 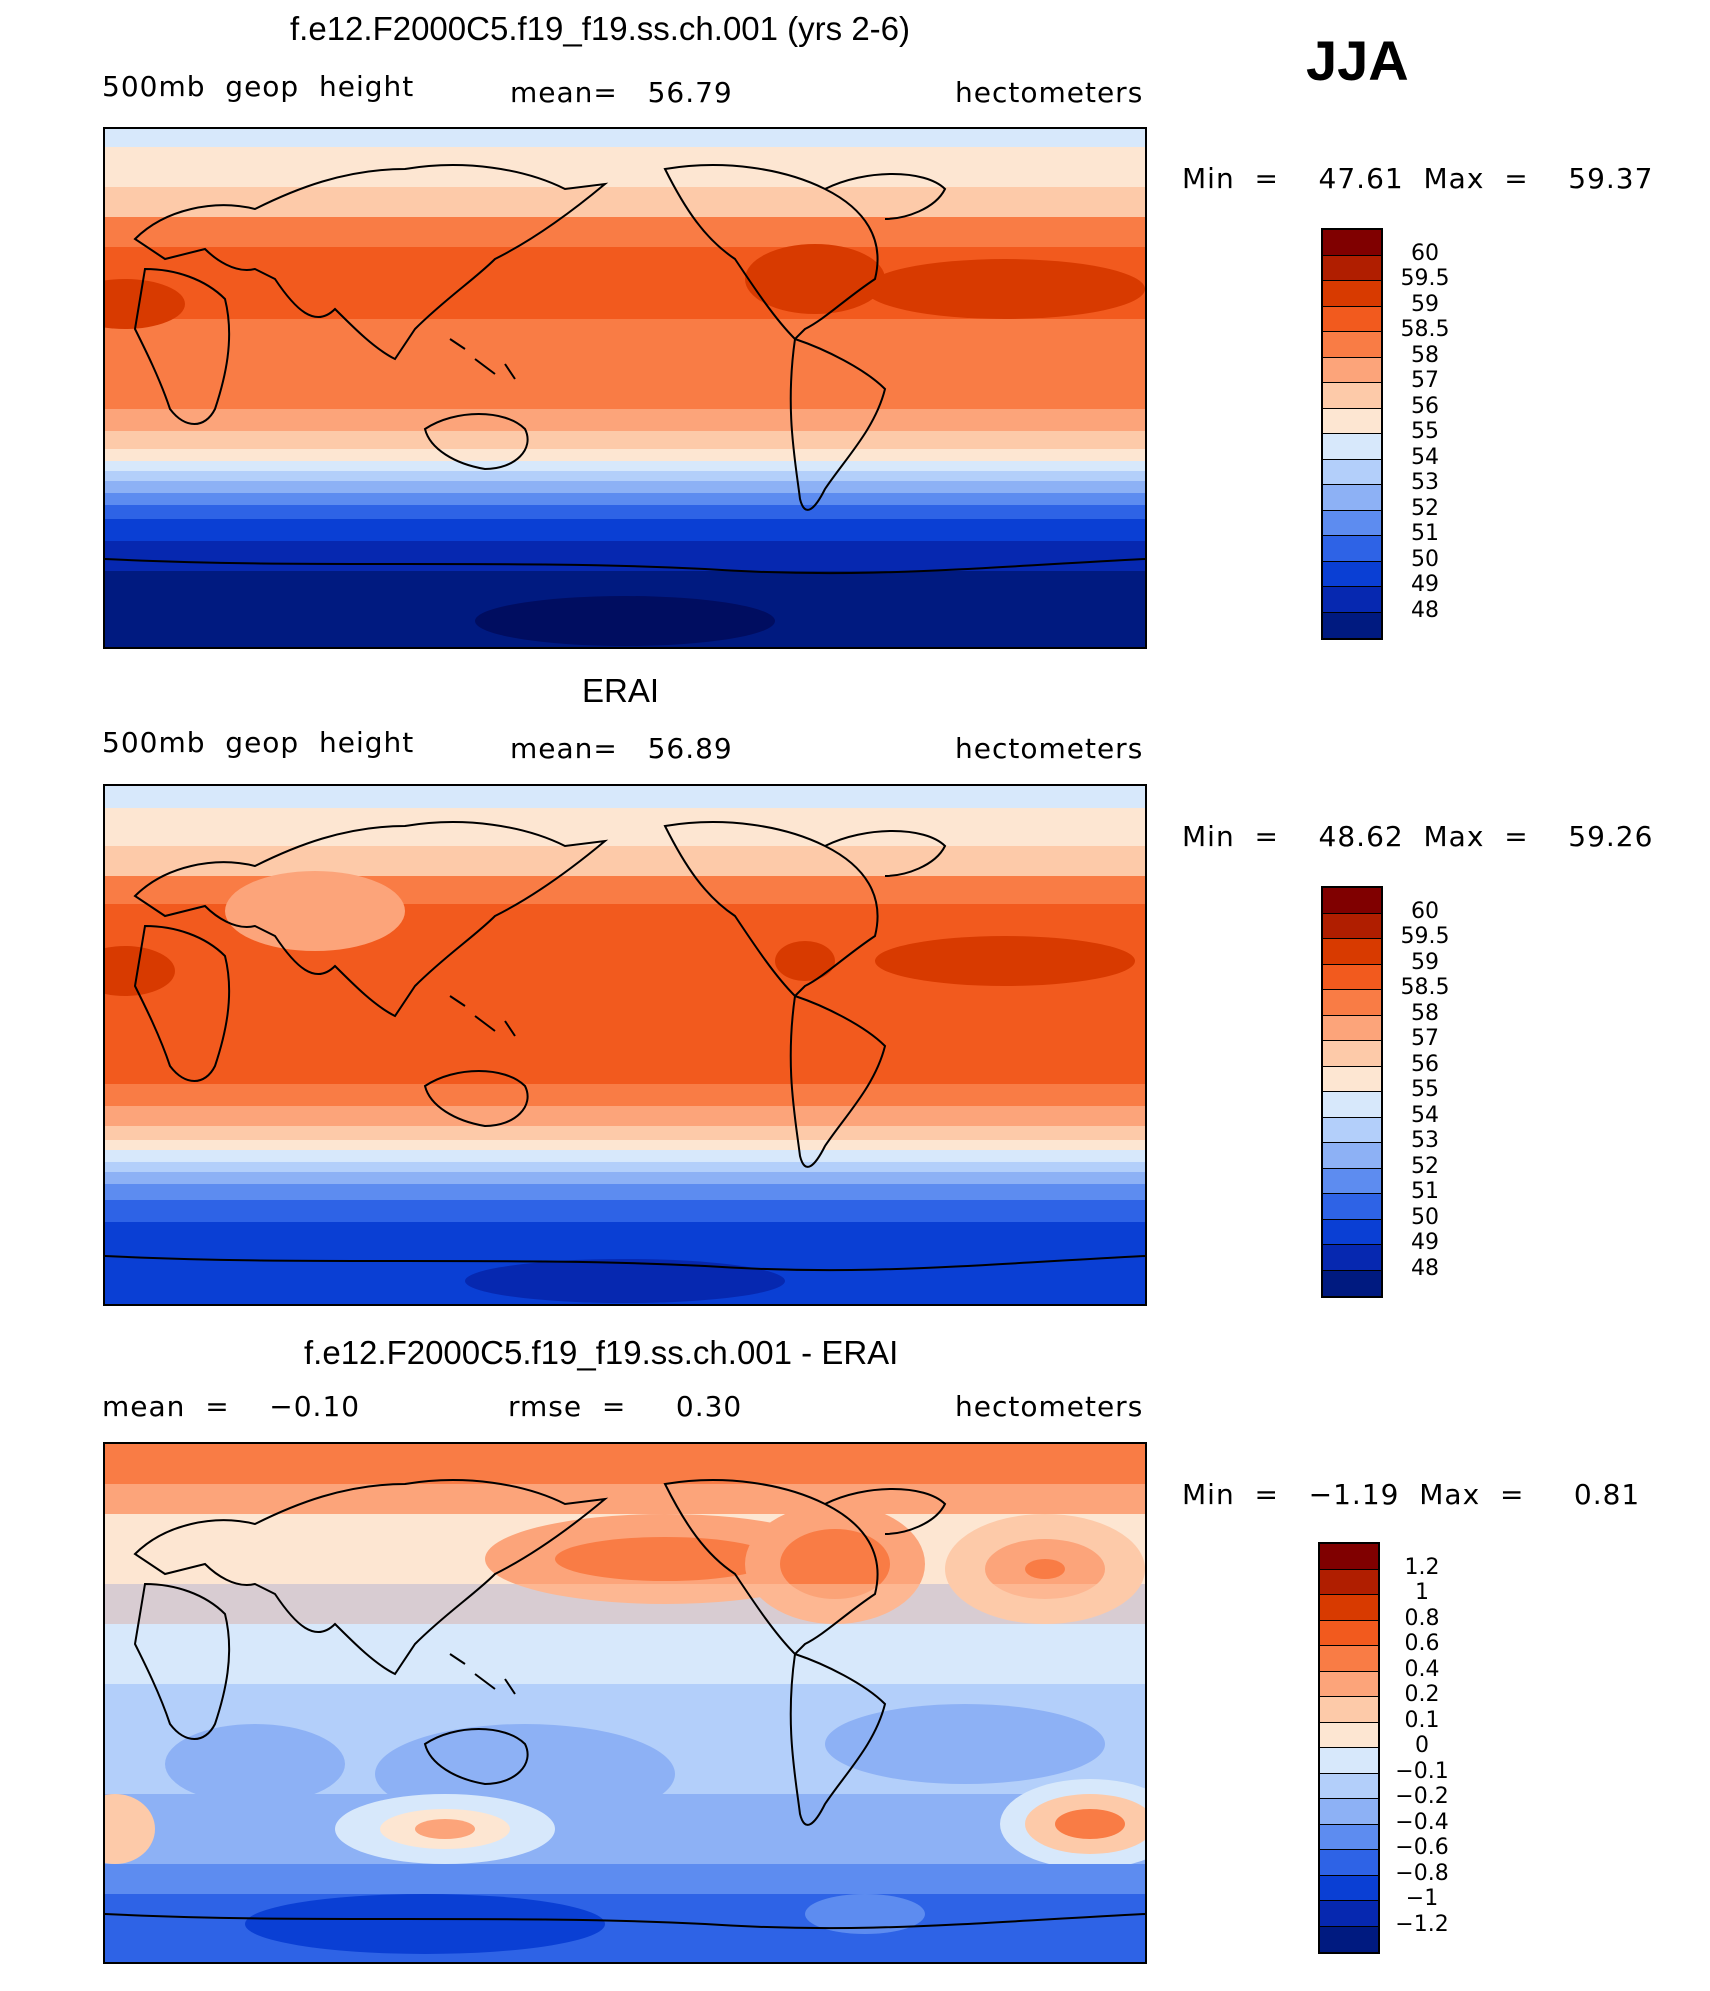 I want to click on panel-2-mean-label: mean= 56.89, so click(x=621, y=748).